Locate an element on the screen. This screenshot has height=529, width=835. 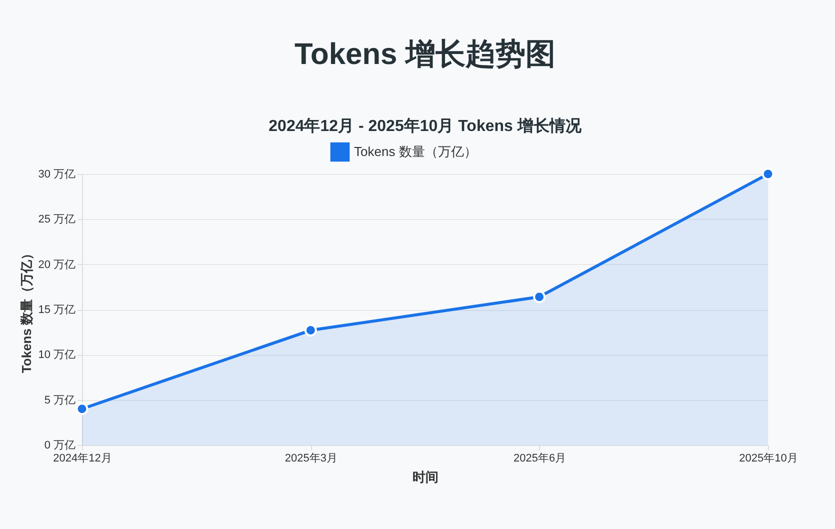
y-tick-label: 20 万亿 is located at coordinates (57, 264).